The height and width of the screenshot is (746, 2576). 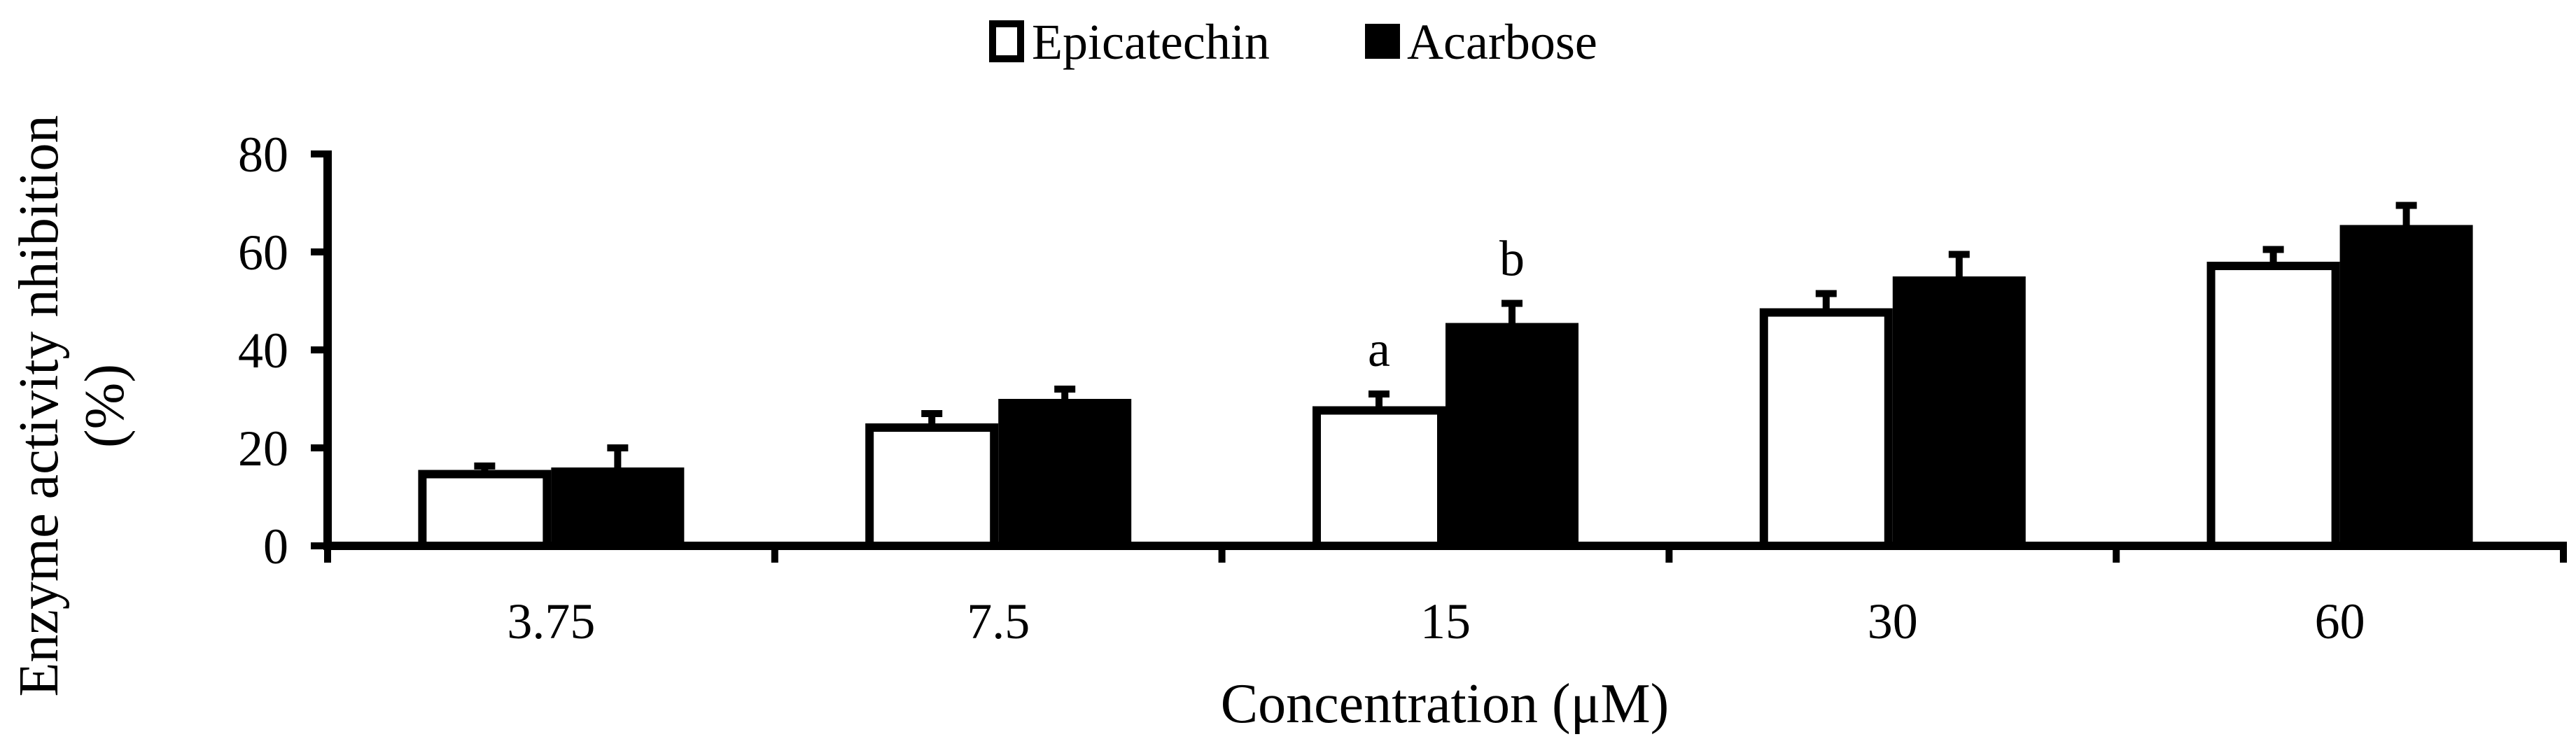 I want to click on y-tick-label-0: 0, so click(x=275, y=547).